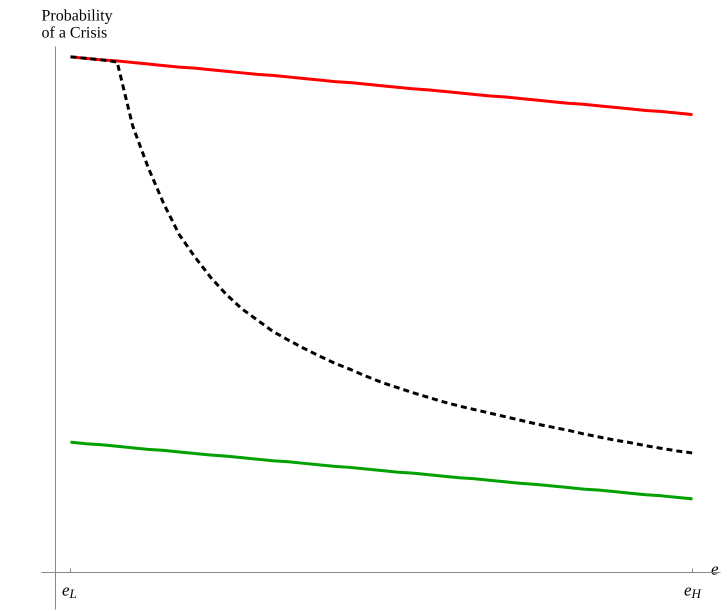 The image size is (727, 611). I want to click on y-axis-title: Probability of a Crisis, so click(77, 25).